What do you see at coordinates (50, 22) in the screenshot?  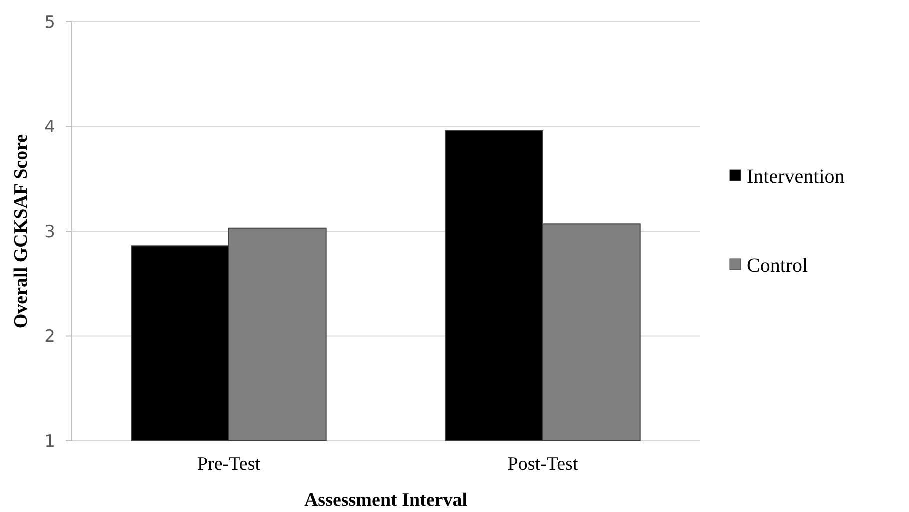 I see `y-tick-label: 5` at bounding box center [50, 22].